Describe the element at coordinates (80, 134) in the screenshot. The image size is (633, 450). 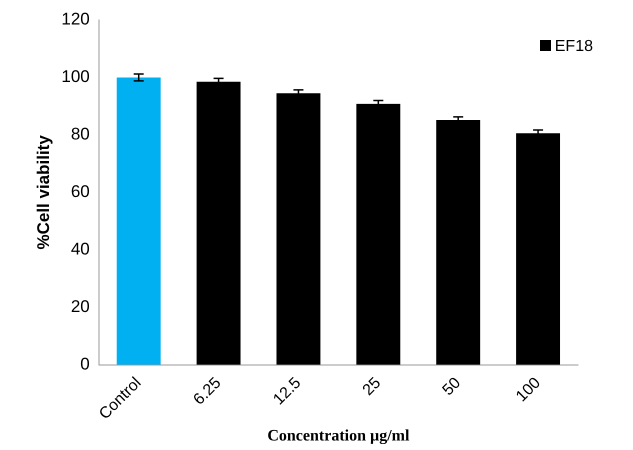
I see `y-tick-label: 80` at that location.